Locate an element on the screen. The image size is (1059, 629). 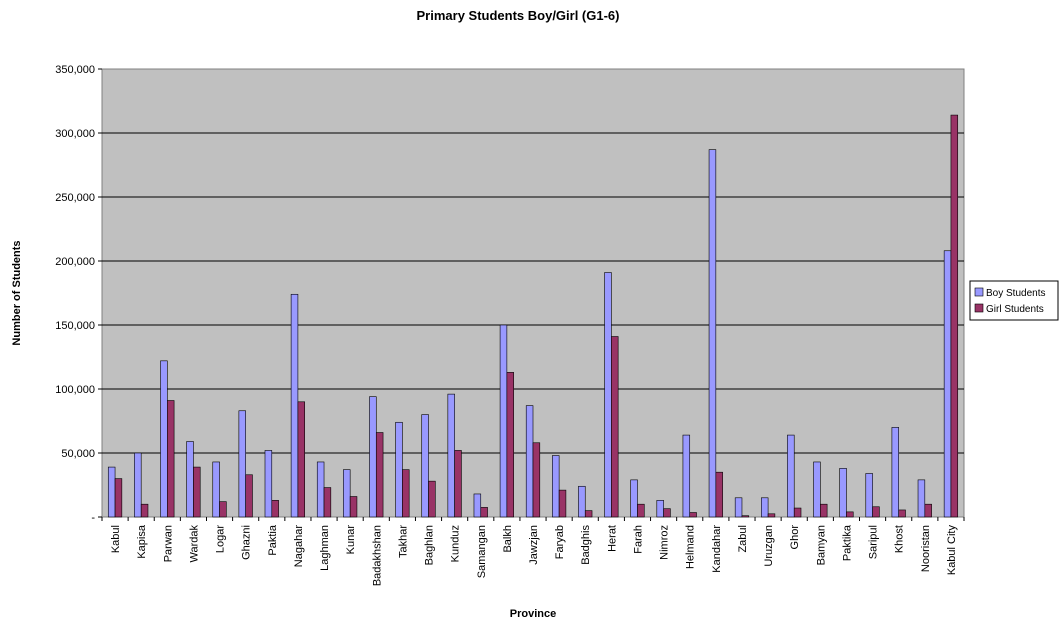
x-tick-label: Kapisa is located at coordinates (142, 541).